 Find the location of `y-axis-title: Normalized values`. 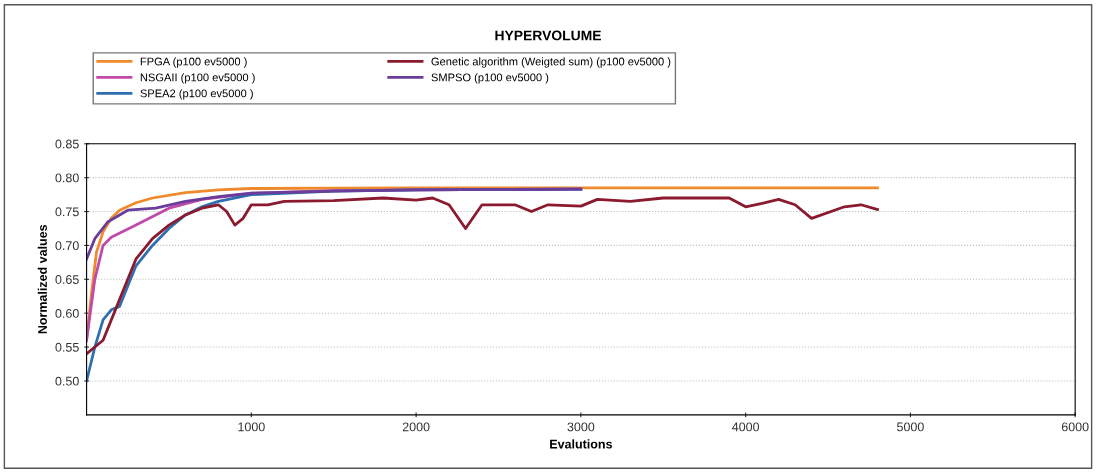

y-axis-title: Normalized values is located at coordinates (42, 279).